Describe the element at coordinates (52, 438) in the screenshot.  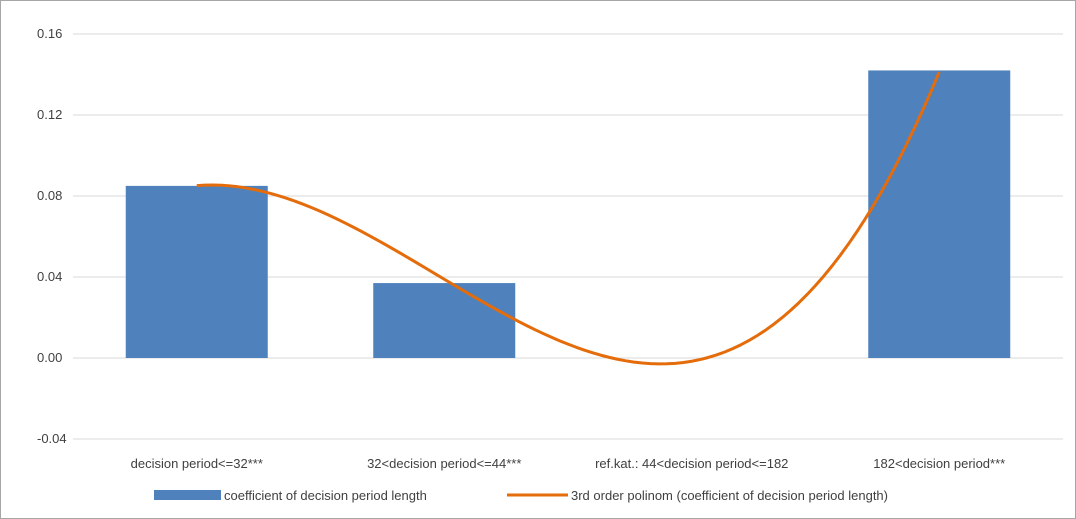
I see `y-tick-label: -0.04` at that location.